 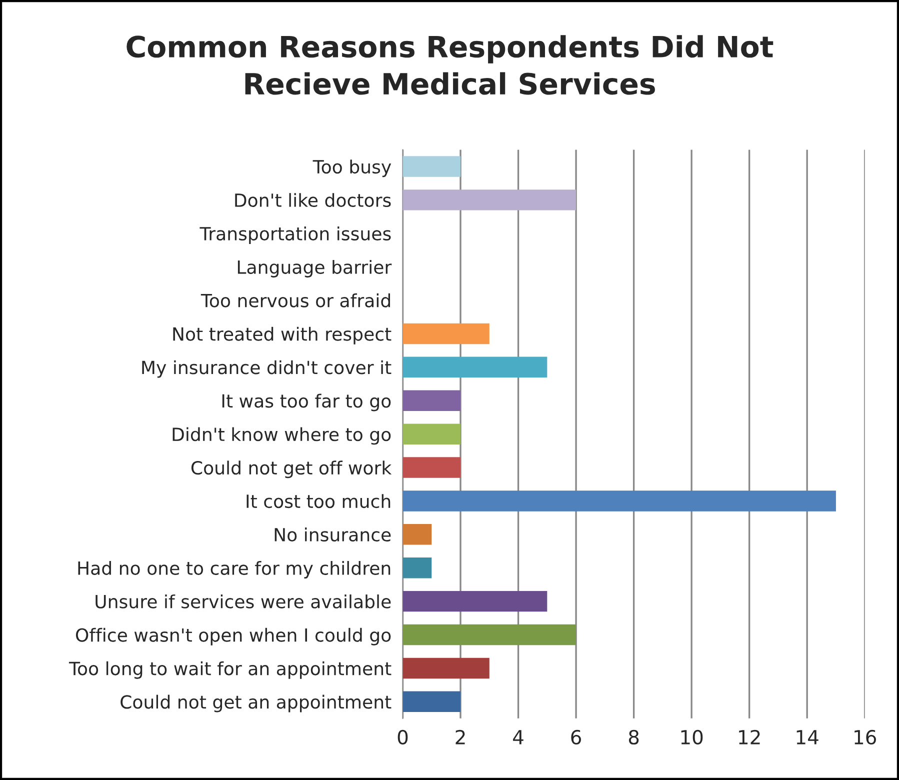 What do you see at coordinates (282, 335) in the screenshot?
I see `y-tick-label: Not treated with respect` at bounding box center [282, 335].